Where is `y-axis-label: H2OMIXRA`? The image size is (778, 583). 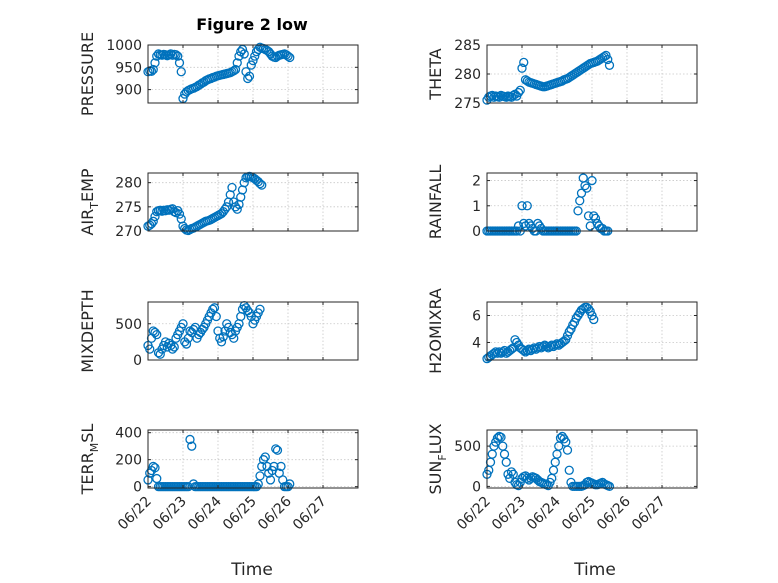 y-axis-label: H2OMIXRA is located at coordinates (435, 331).